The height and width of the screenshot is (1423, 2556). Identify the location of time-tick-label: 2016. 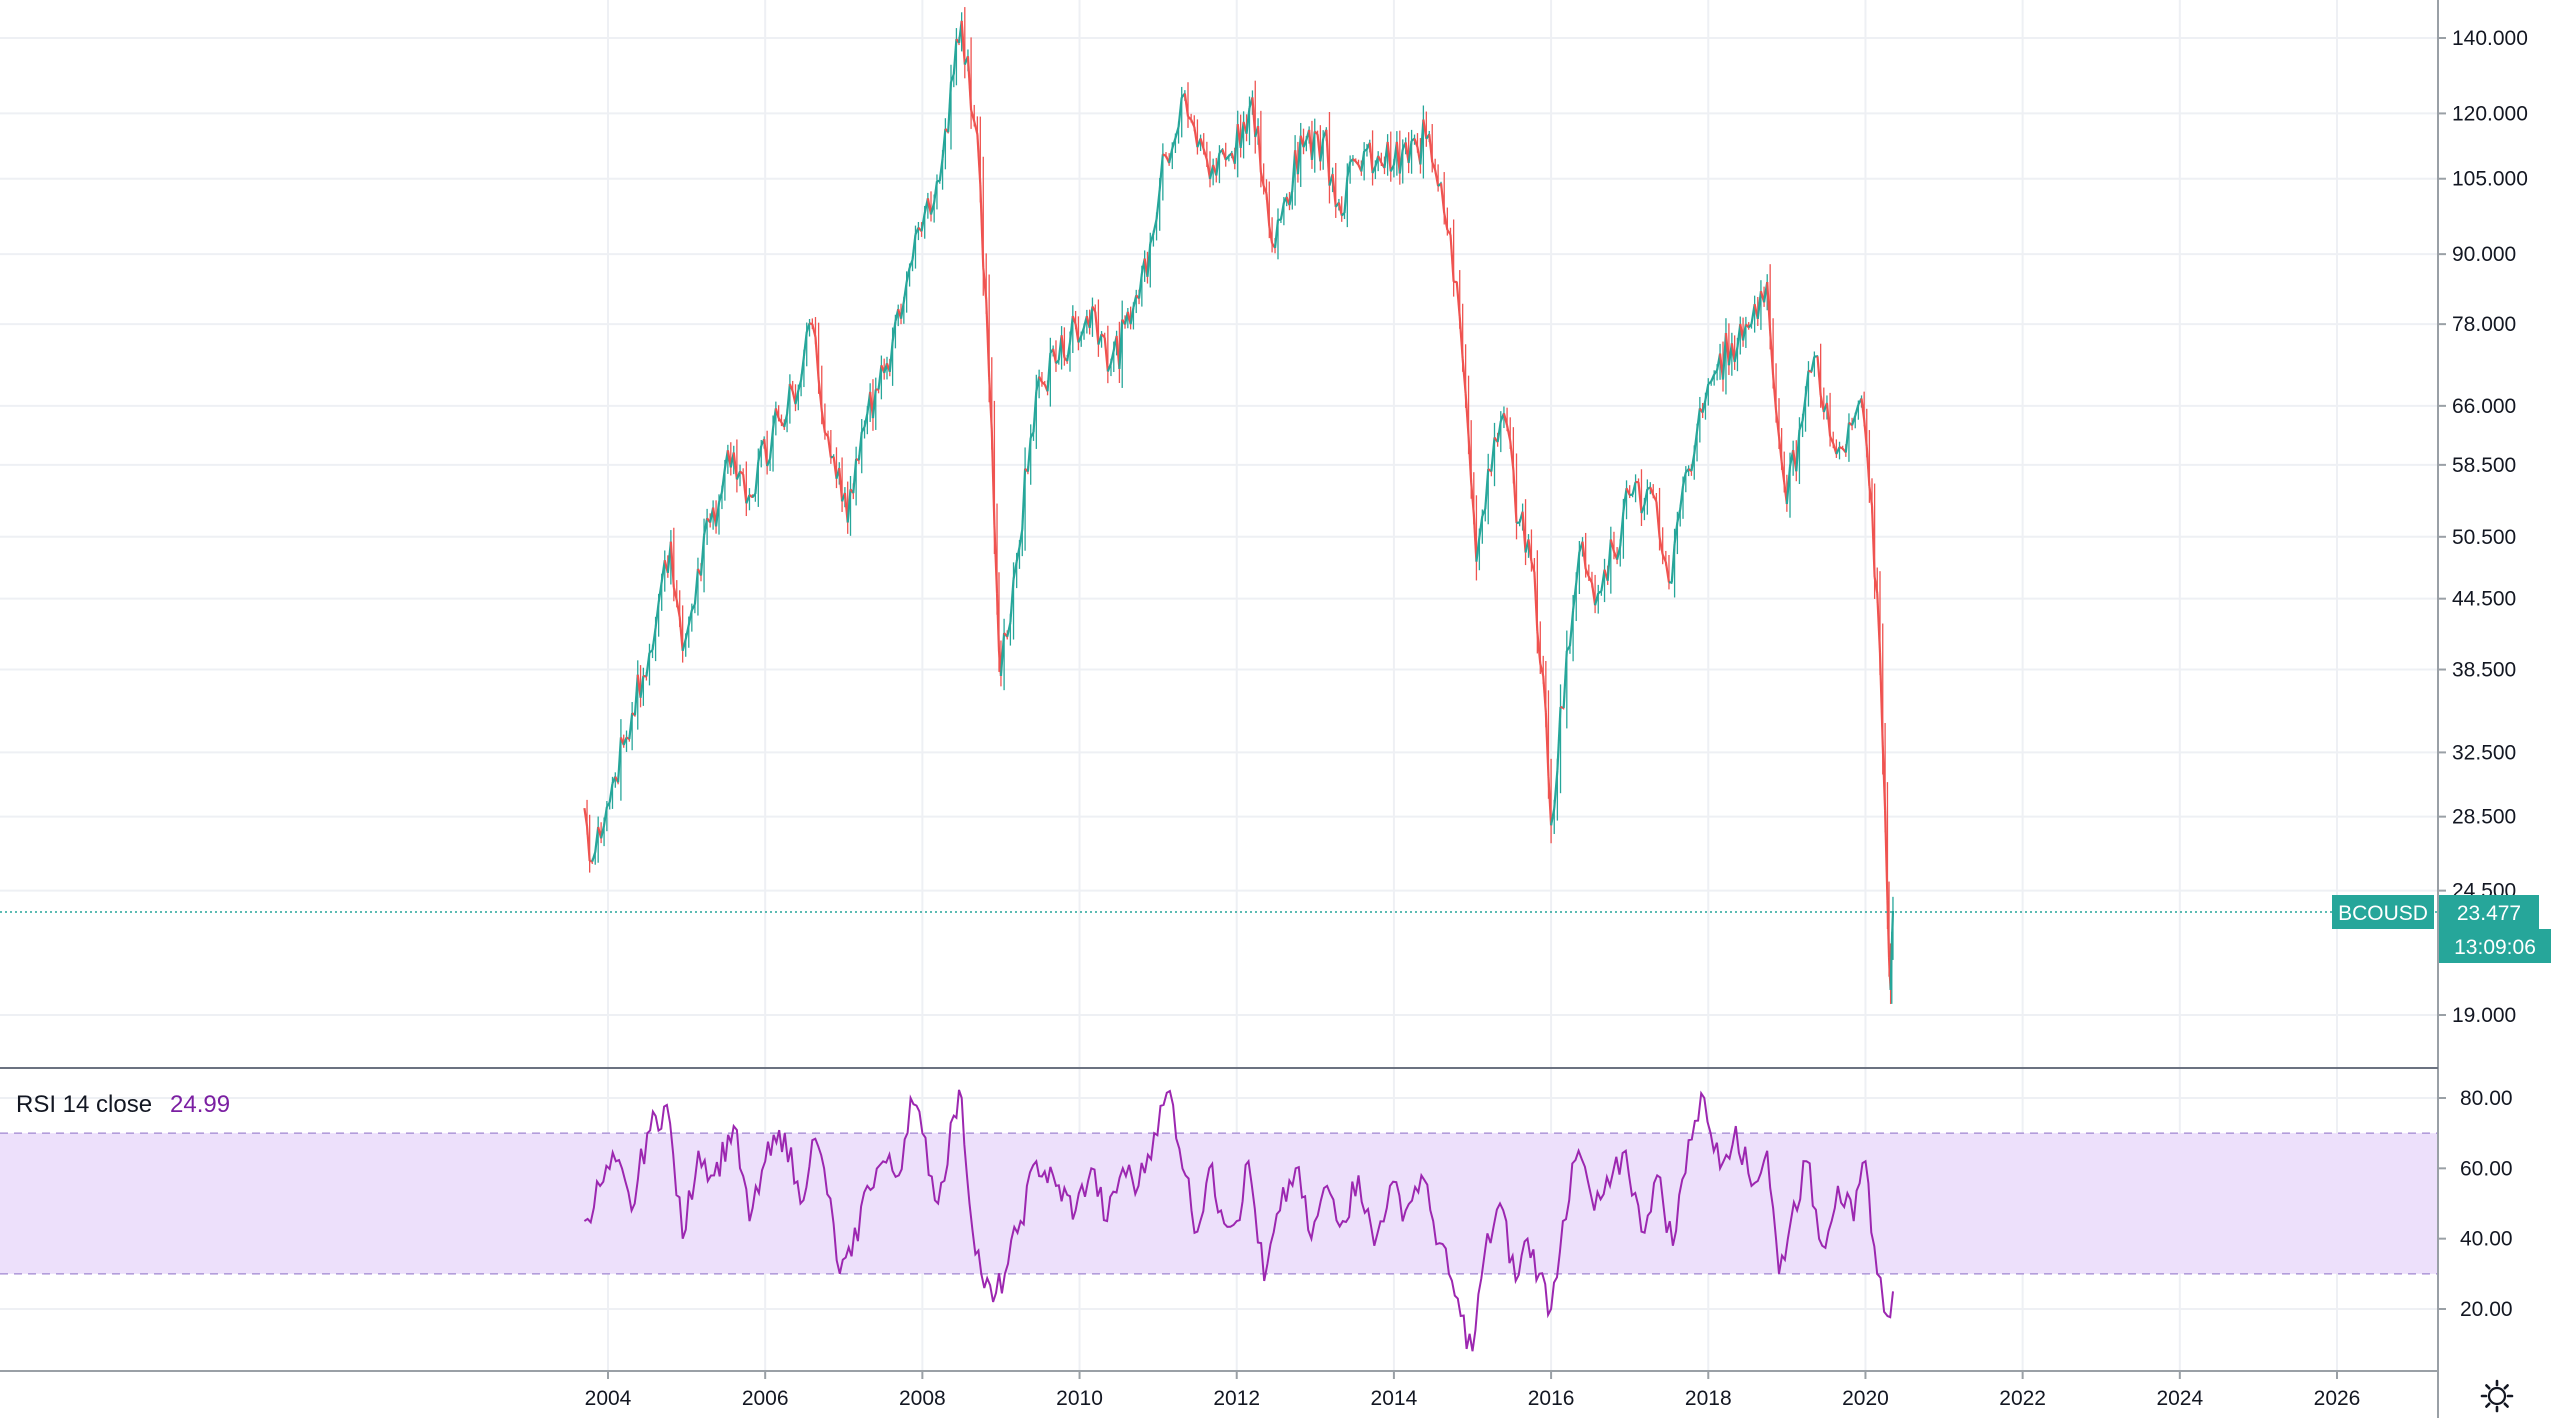
(1551, 1398).